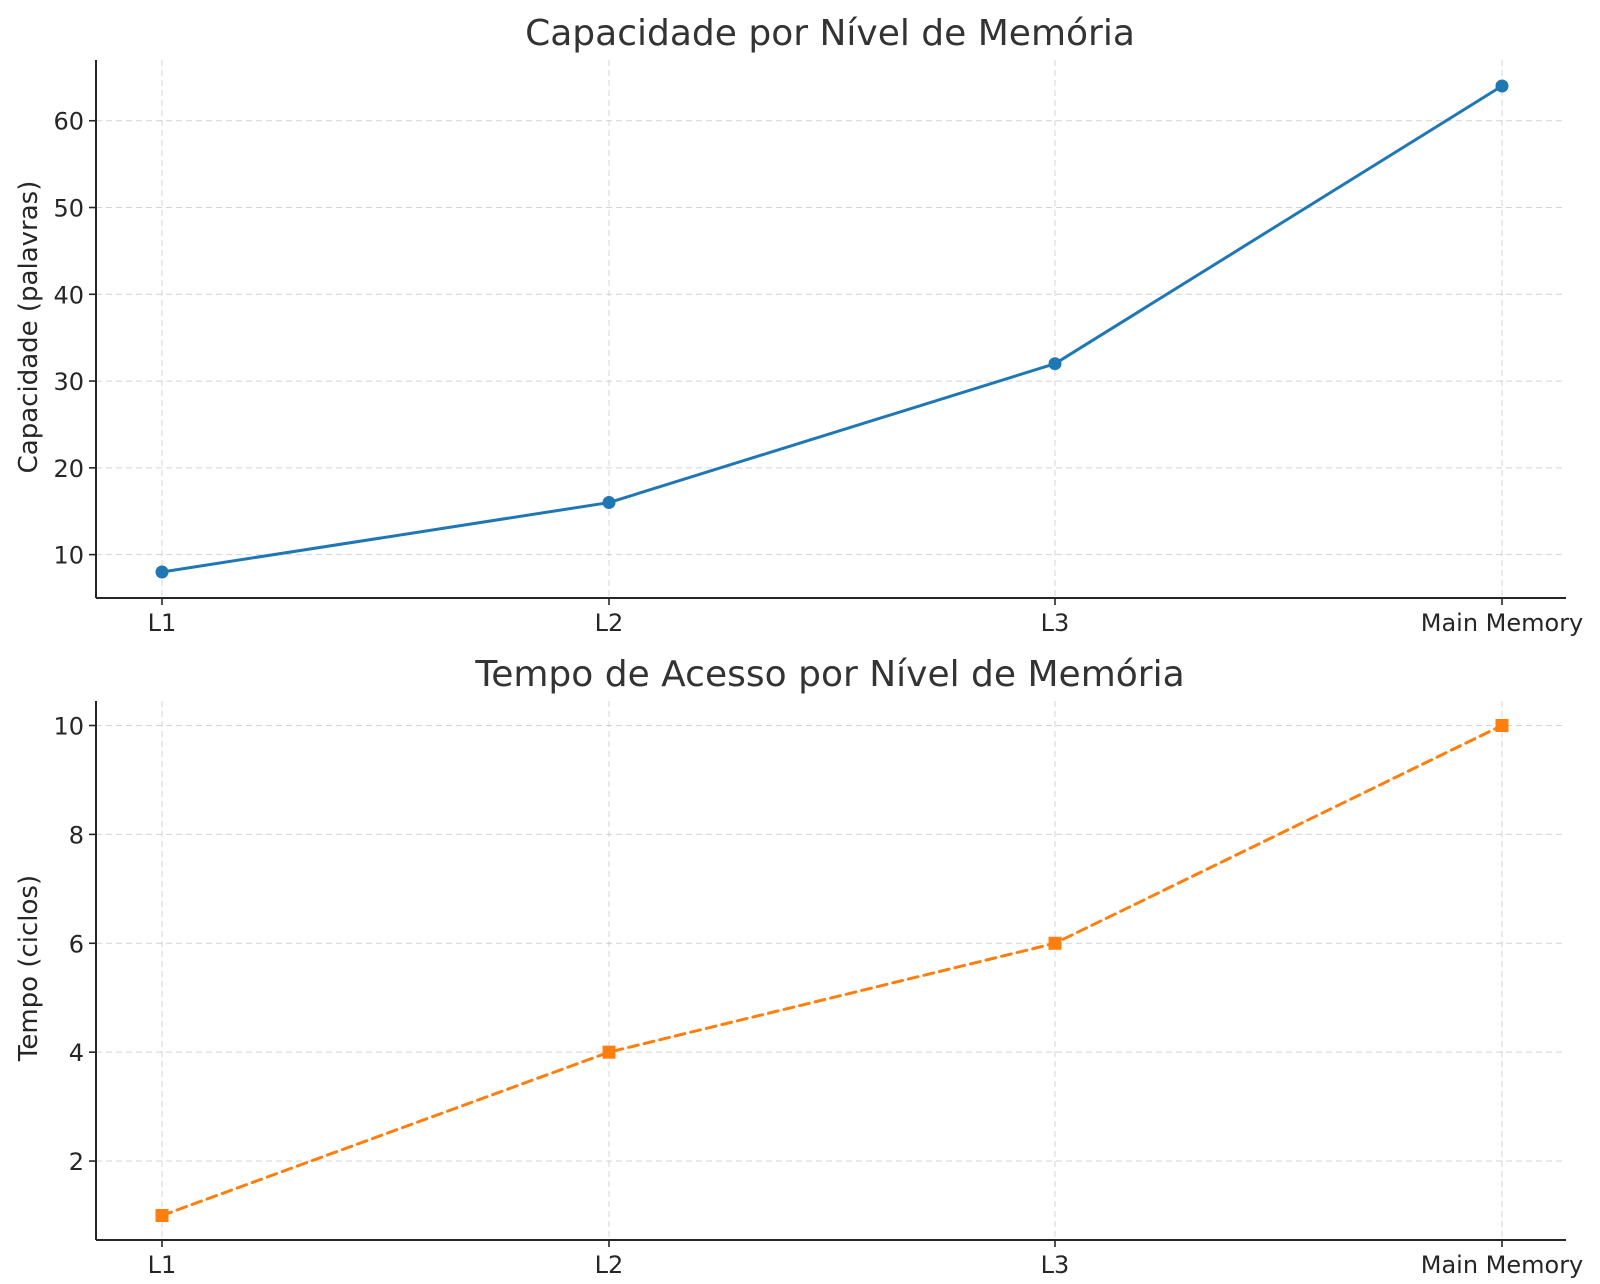 Image resolution: width=1600 pixels, height=1284 pixels. I want to click on y-tick-label: 6, so click(76, 944).